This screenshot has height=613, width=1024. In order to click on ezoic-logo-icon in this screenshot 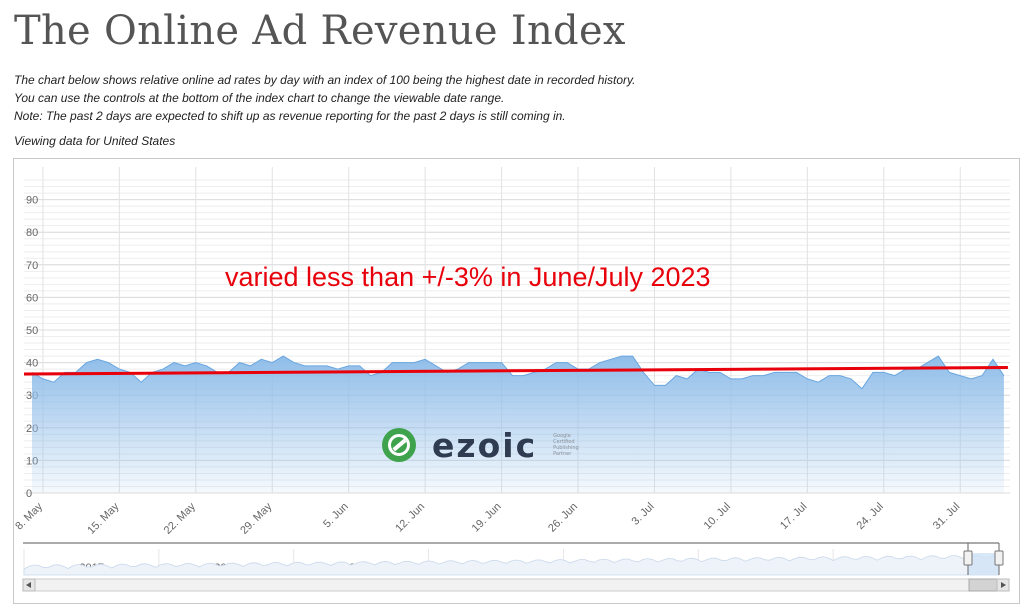, I will do `click(399, 445)`.